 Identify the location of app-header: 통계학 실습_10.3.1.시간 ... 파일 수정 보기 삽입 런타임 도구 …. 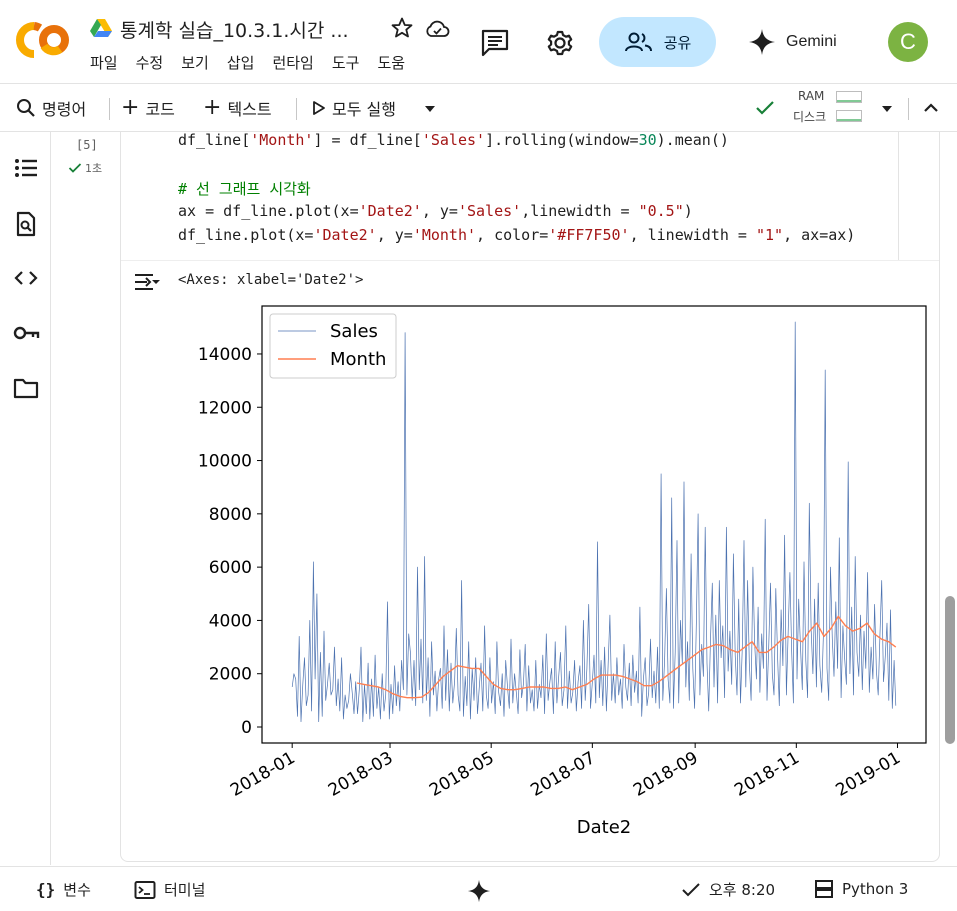
(478, 42).